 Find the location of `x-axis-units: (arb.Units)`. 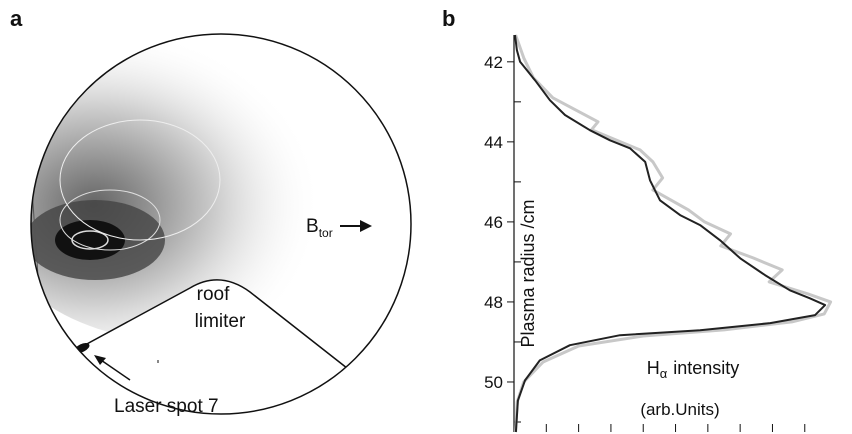

x-axis-units: (arb.Units) is located at coordinates (679, 409).